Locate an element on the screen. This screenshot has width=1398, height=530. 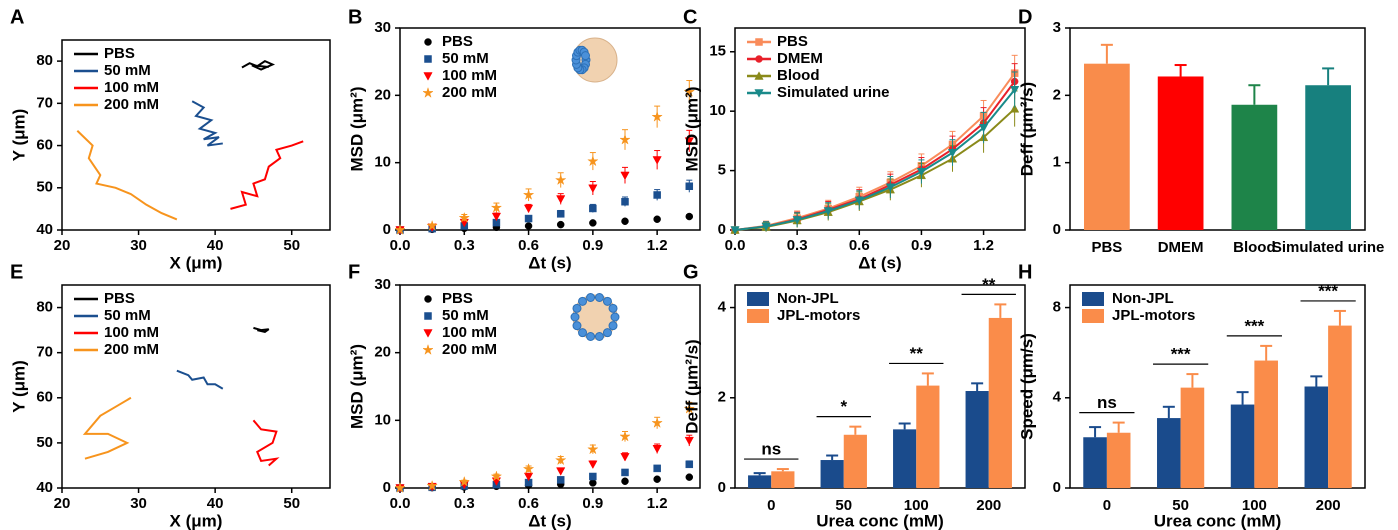
x-tick-label: Simulated urine is located at coordinates (1328, 247).